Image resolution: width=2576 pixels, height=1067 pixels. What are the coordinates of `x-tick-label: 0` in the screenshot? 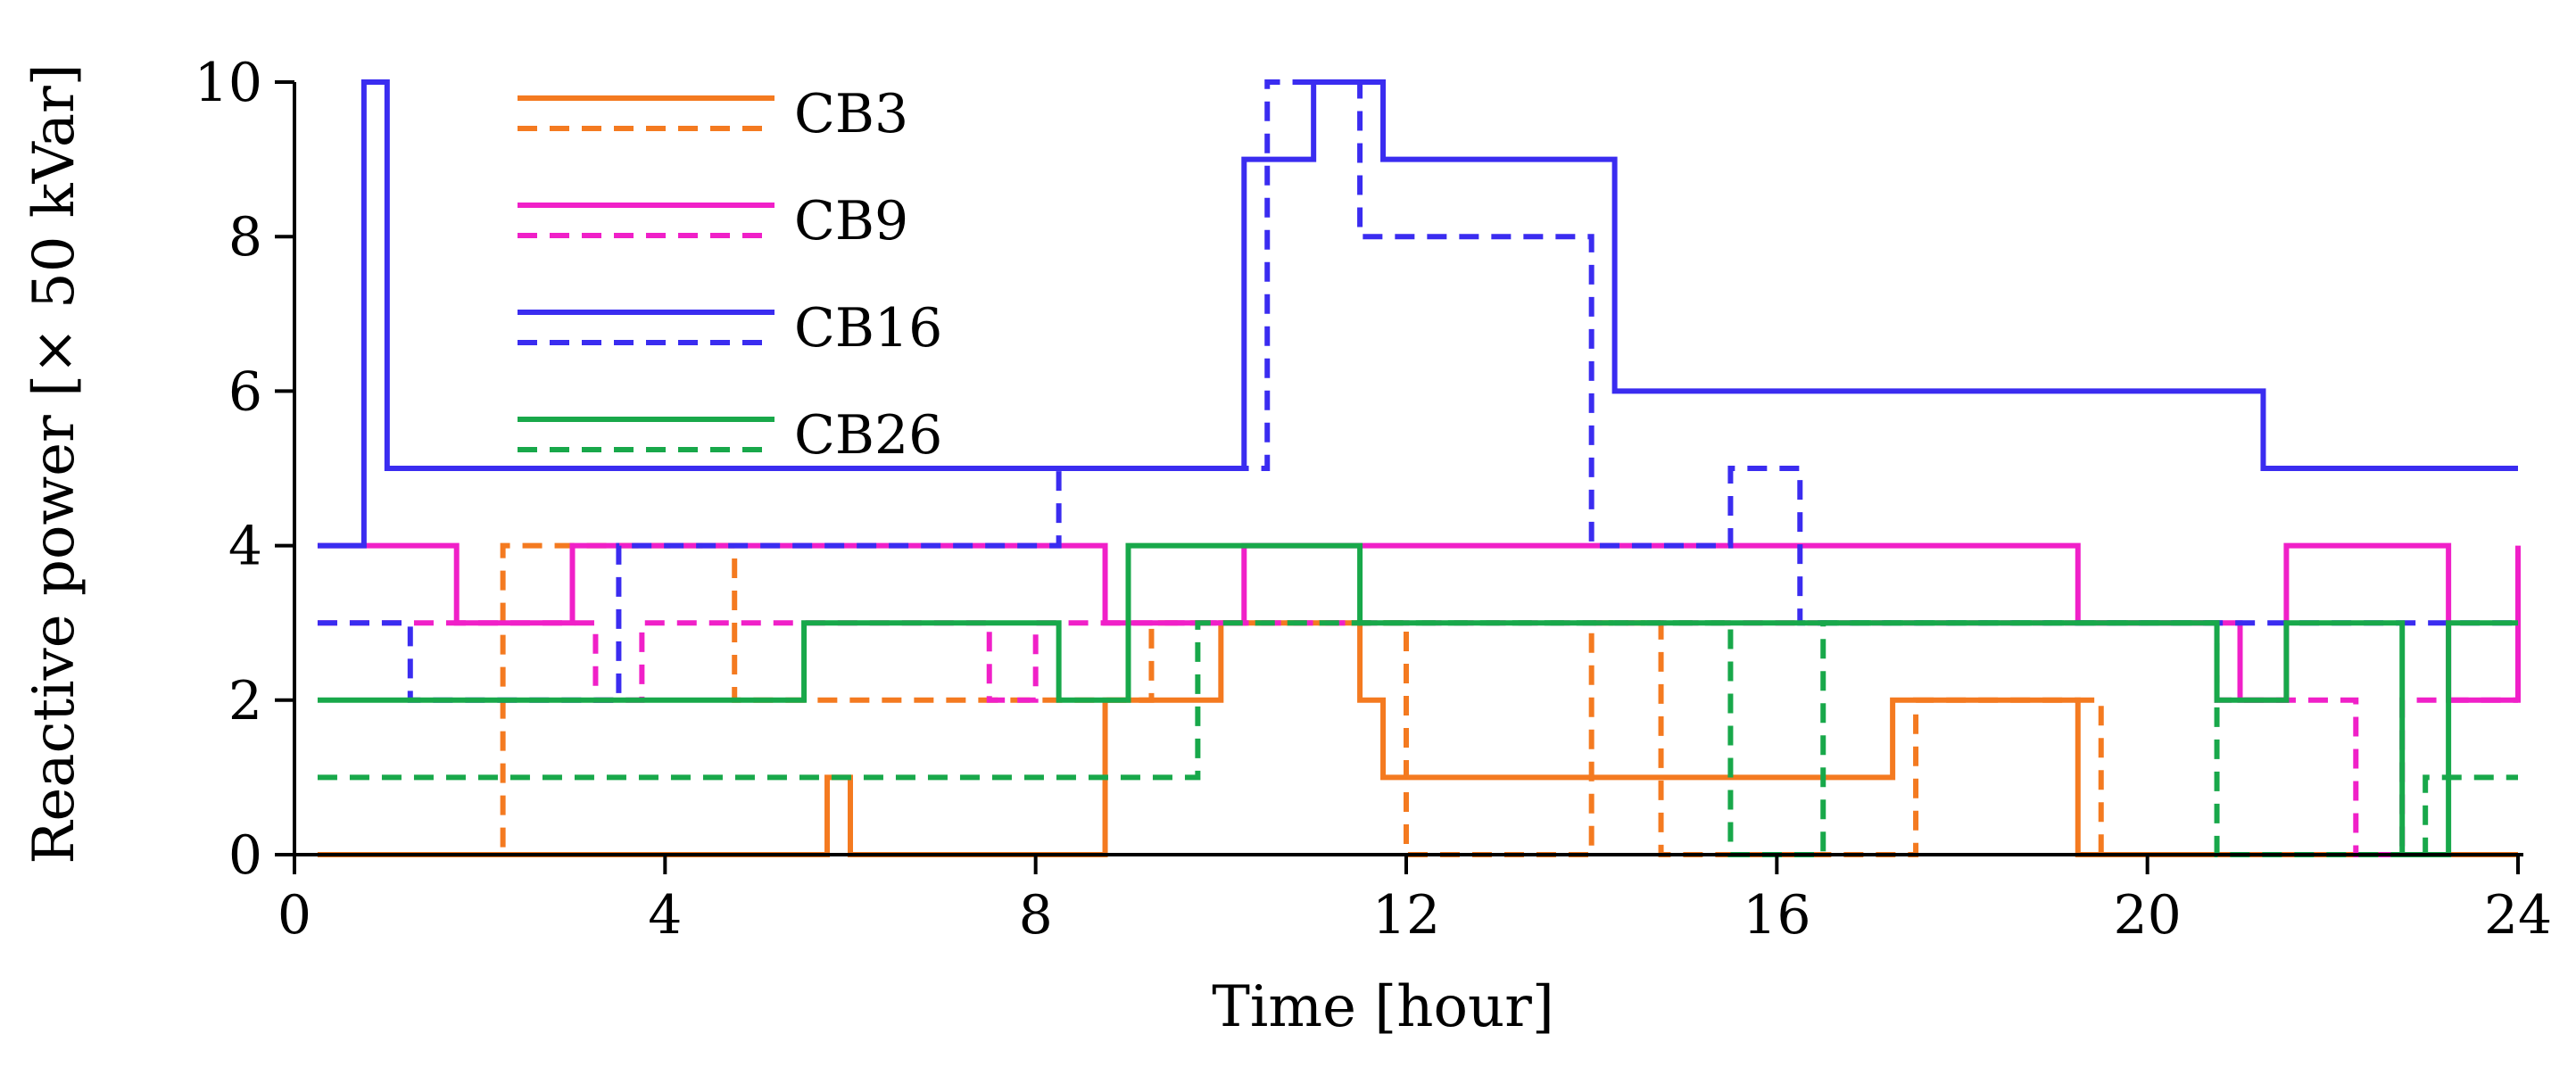 It's located at (294, 915).